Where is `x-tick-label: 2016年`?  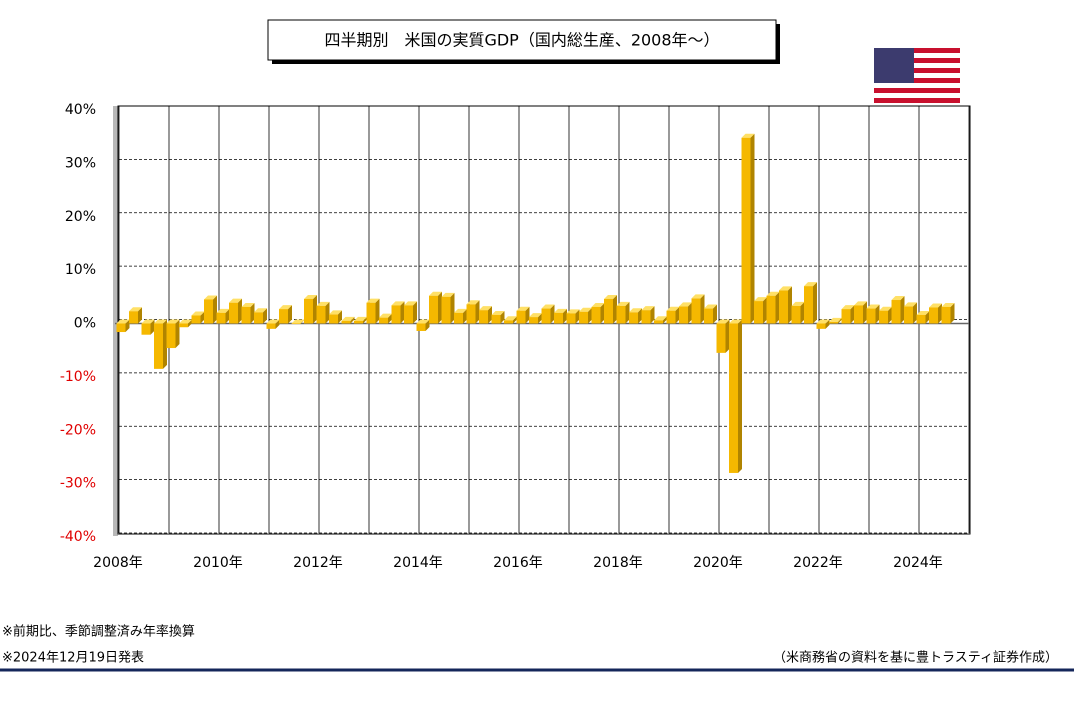 x-tick-label: 2016年 is located at coordinates (518, 563).